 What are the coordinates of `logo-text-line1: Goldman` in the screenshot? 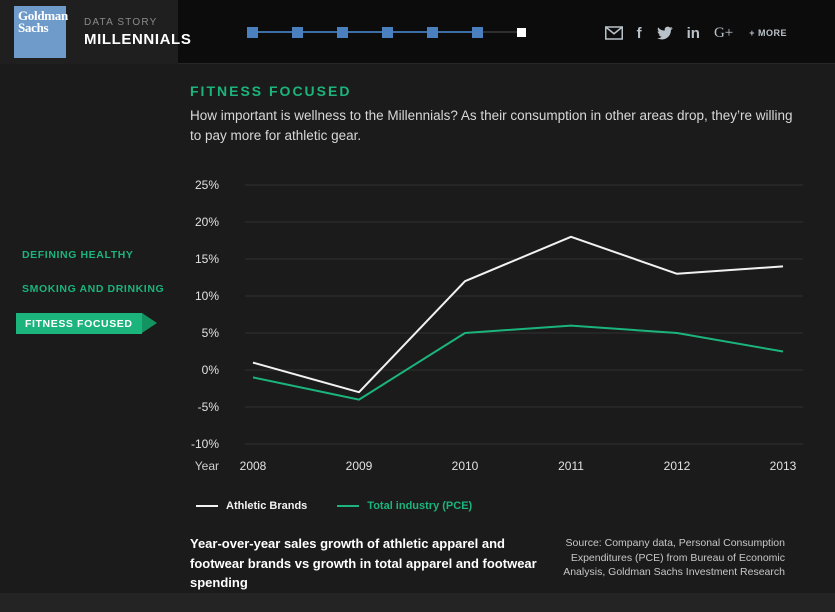 It's located at (43, 15).